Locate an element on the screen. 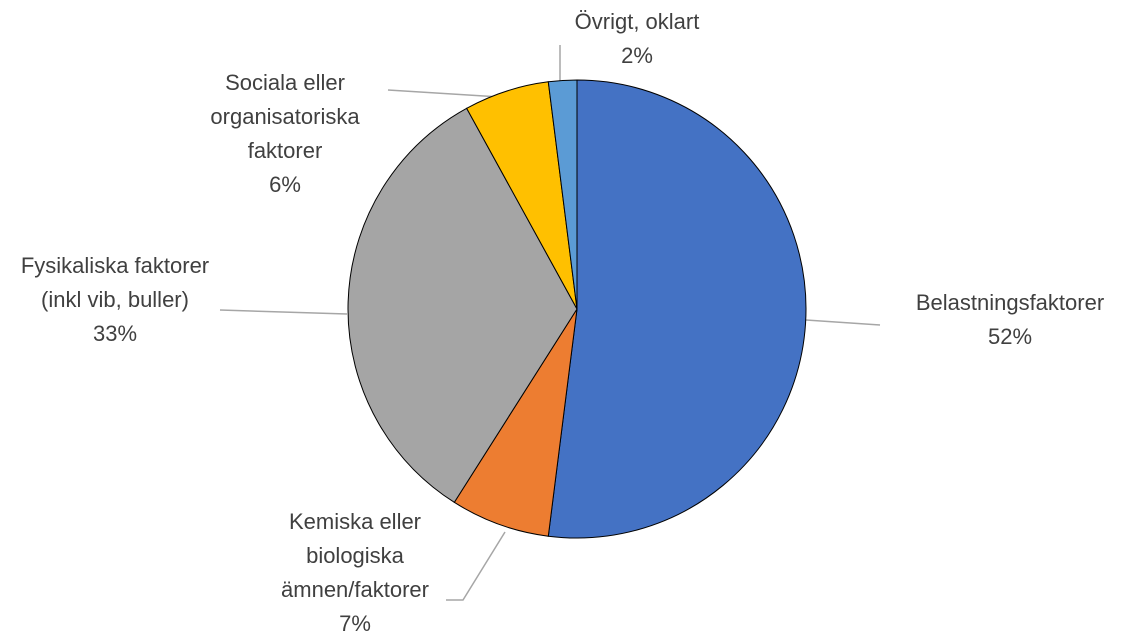 The height and width of the screenshot is (638, 1137). category-label: Sociala eller organisatoriska faktorer is located at coordinates (285, 116).